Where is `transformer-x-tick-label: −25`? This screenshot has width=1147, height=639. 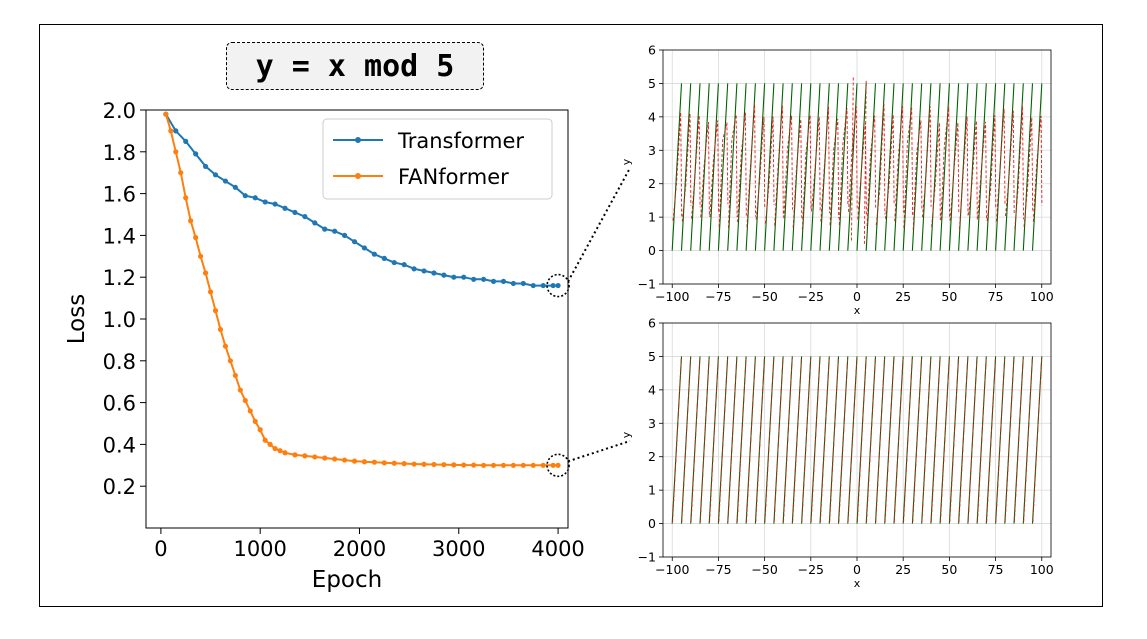 transformer-x-tick-label: −25 is located at coordinates (811, 296).